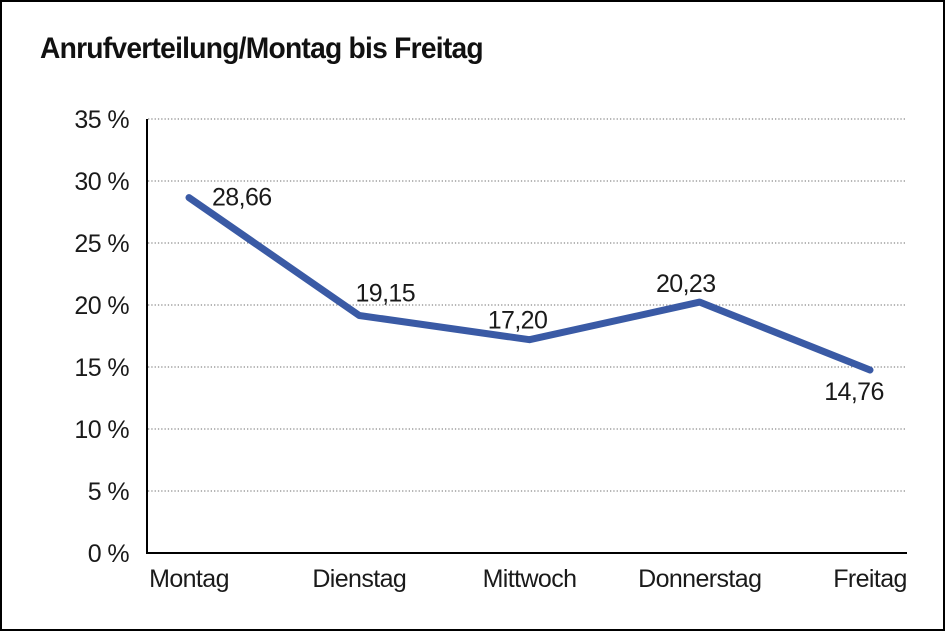 The height and width of the screenshot is (631, 945). What do you see at coordinates (686, 284) in the screenshot?
I see `data-point-label: 20,23` at bounding box center [686, 284].